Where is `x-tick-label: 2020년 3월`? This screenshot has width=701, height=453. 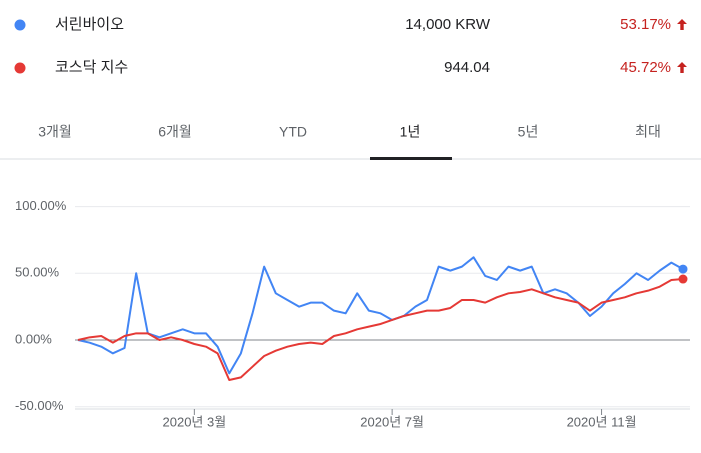 x-tick-label: 2020년 3월 is located at coordinates (195, 421).